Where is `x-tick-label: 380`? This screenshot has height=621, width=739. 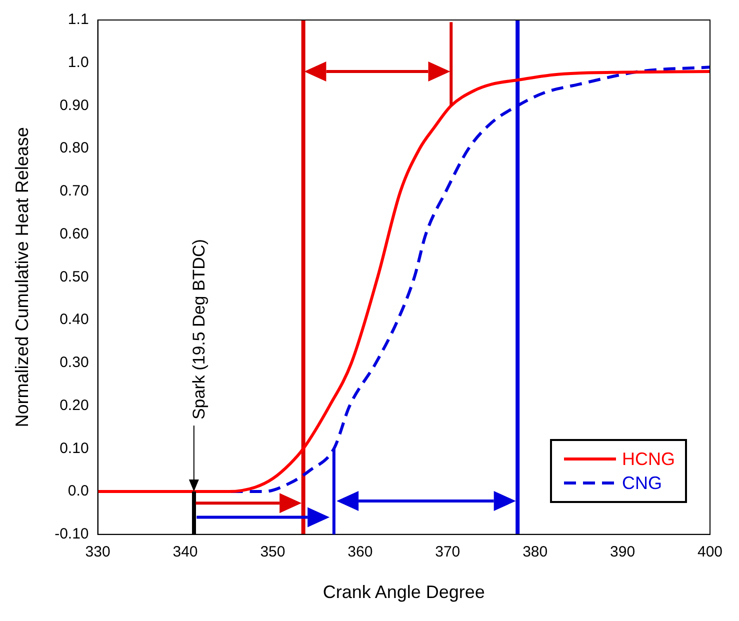
x-tick-label: 380 is located at coordinates (535, 552).